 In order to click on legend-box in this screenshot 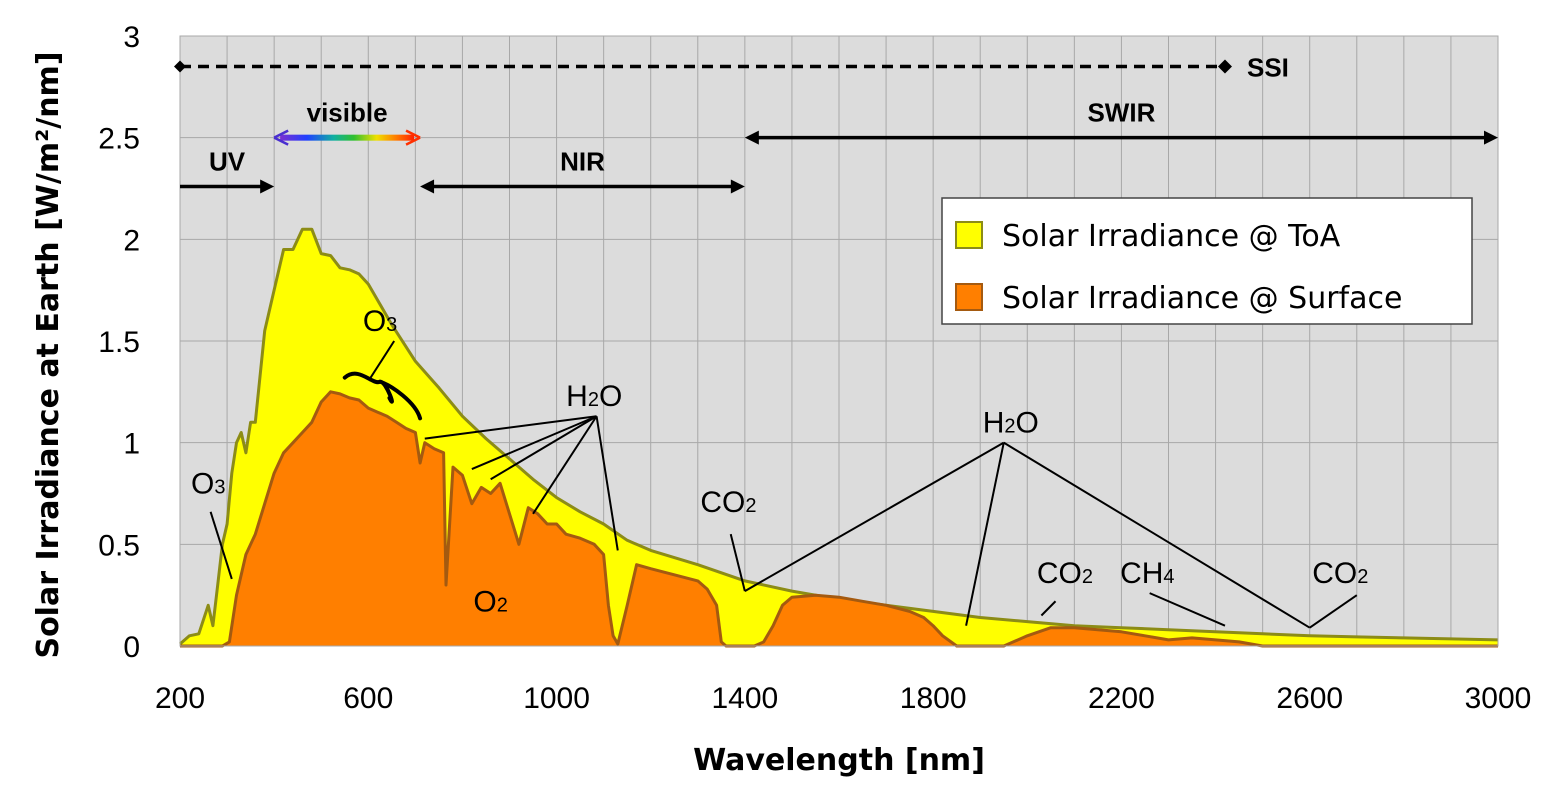, I will do `click(1207, 261)`.